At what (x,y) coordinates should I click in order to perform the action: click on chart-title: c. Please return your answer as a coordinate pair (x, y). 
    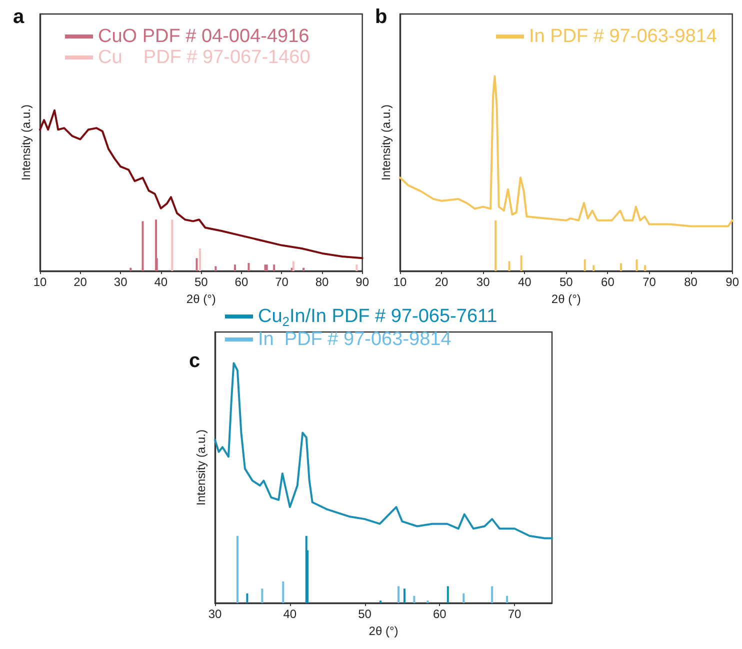
    Looking at the image, I should click on (194, 361).